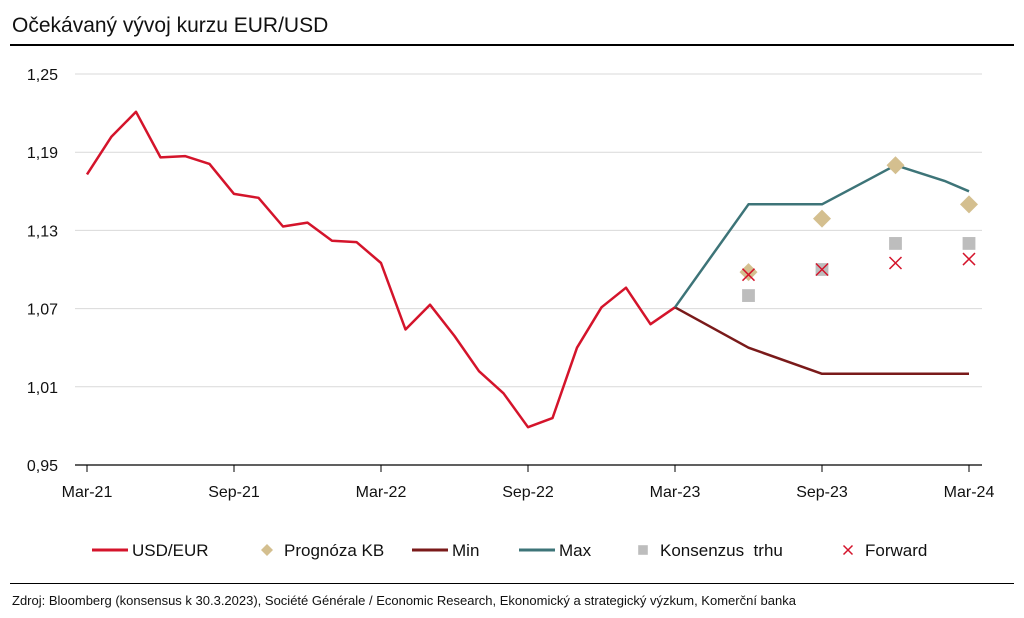 This screenshot has width=1024, height=618. What do you see at coordinates (42, 231) in the screenshot?
I see `y-tick-label: 1,13` at bounding box center [42, 231].